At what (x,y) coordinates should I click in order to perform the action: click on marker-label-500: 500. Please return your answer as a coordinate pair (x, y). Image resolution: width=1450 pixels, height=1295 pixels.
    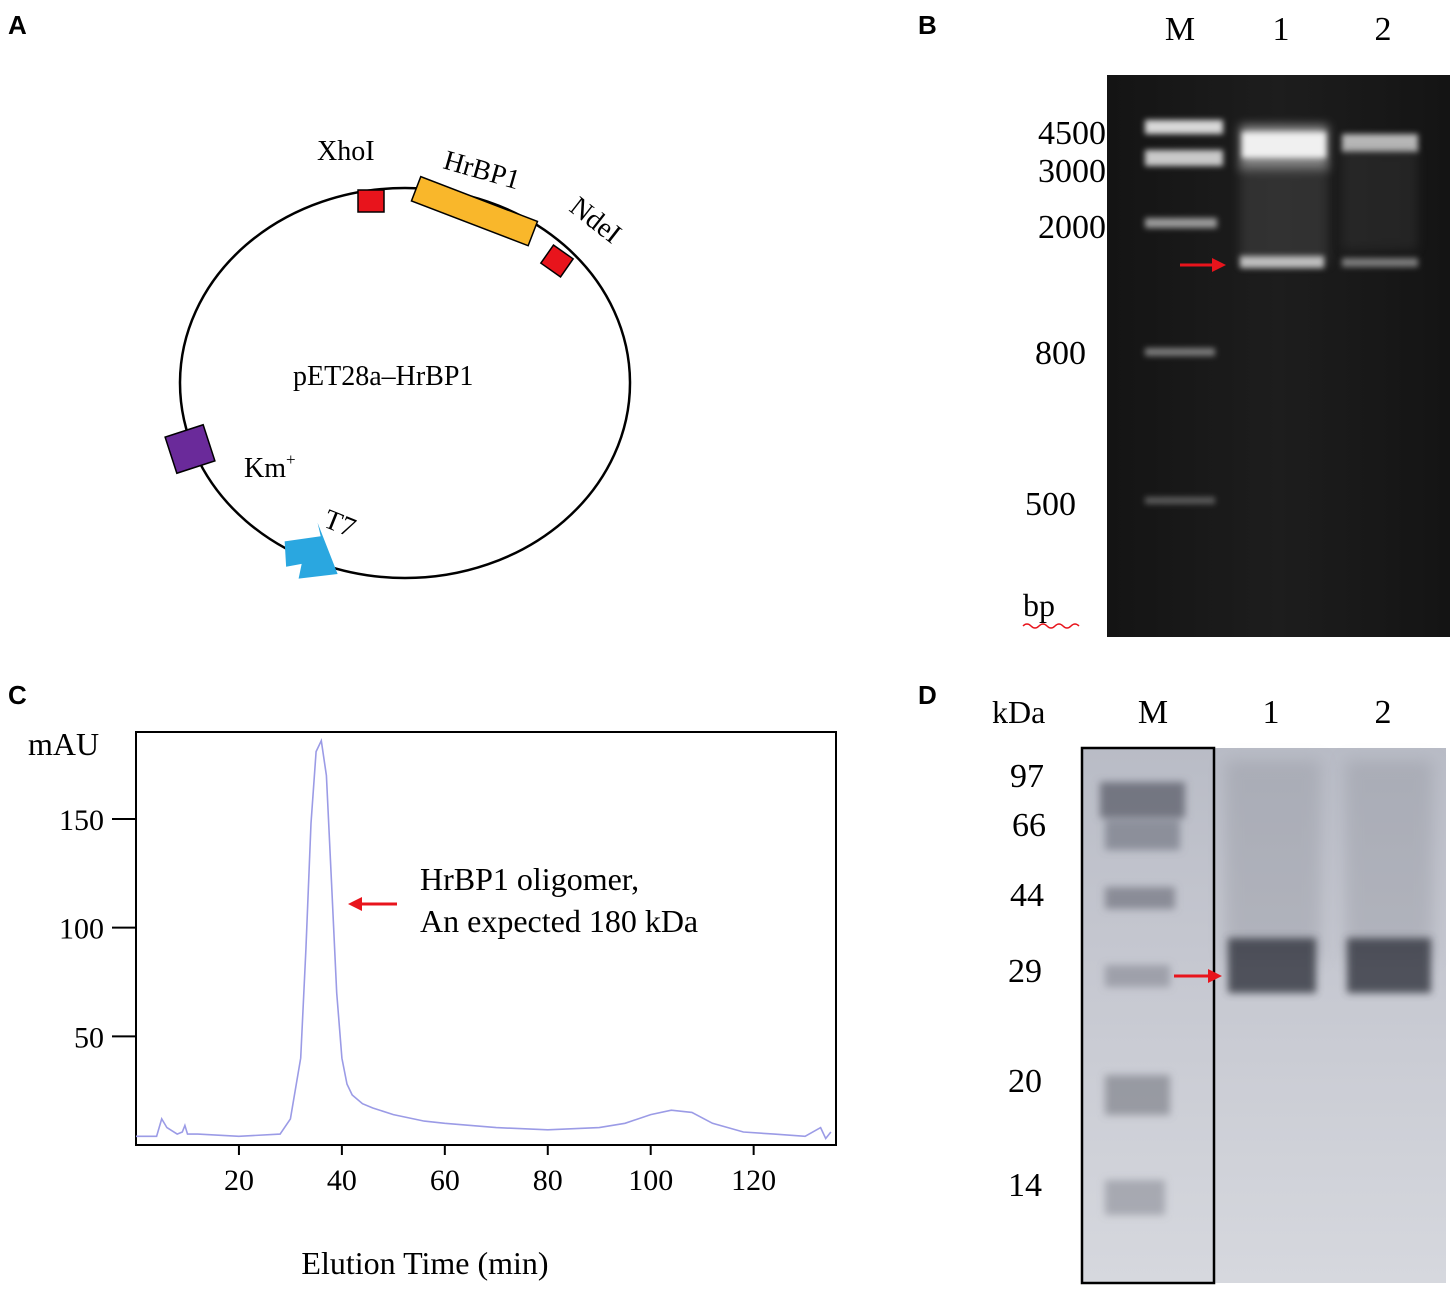
    Looking at the image, I should click on (1050, 504).